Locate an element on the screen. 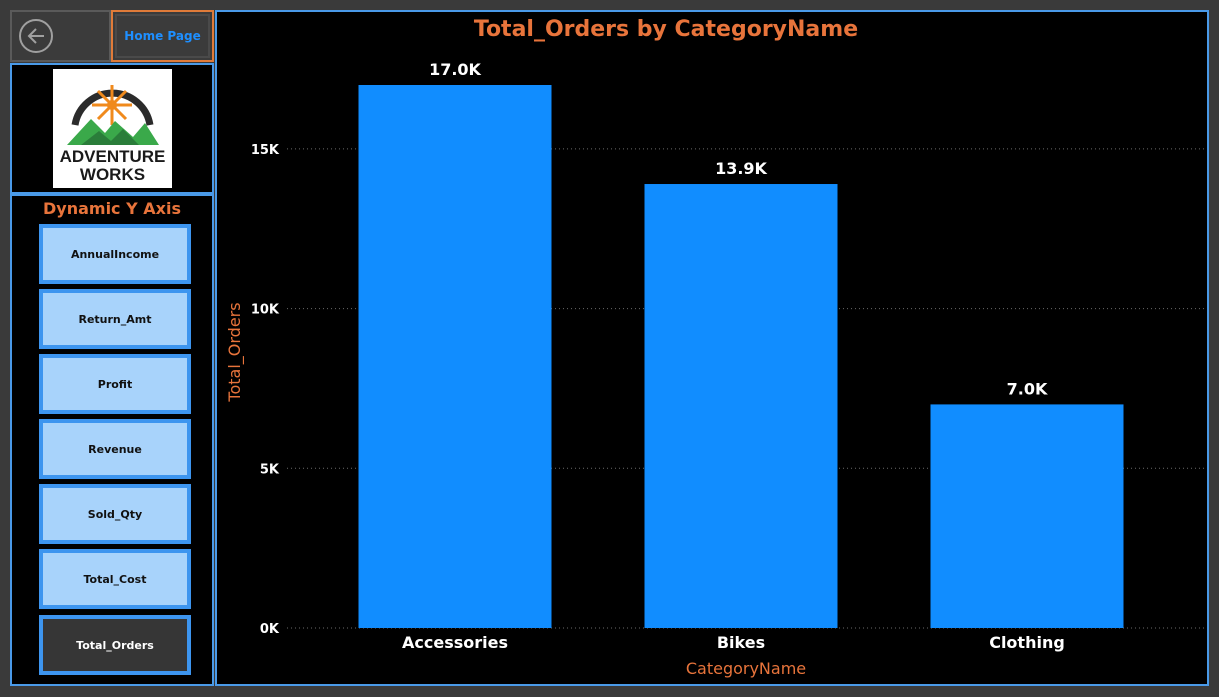  adventure-works-logo: ADVENTURE WORKS is located at coordinates (112, 128).